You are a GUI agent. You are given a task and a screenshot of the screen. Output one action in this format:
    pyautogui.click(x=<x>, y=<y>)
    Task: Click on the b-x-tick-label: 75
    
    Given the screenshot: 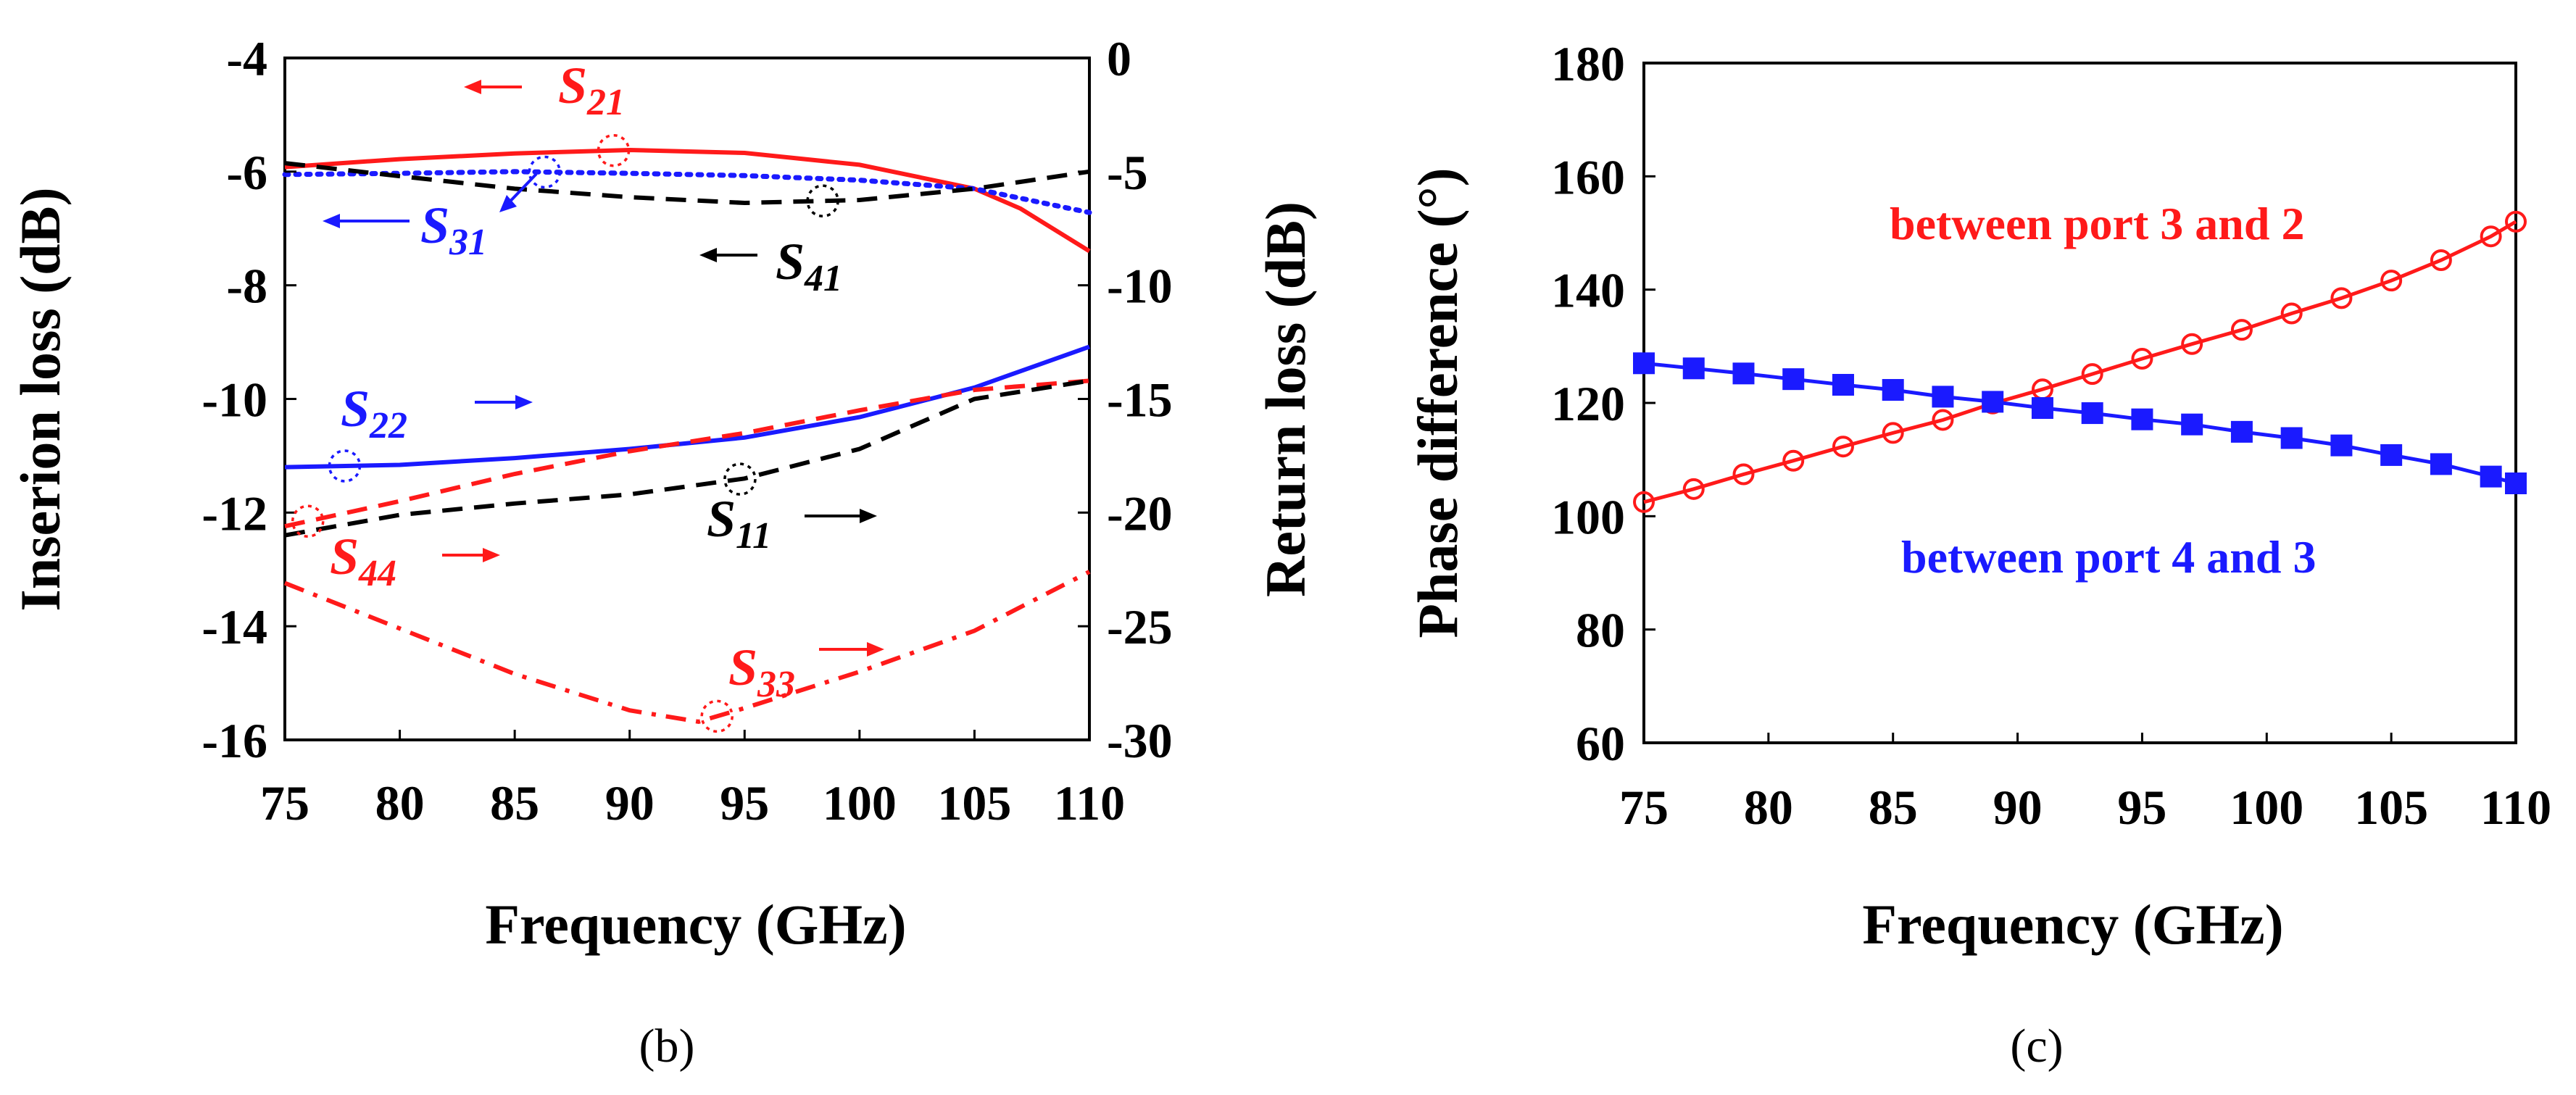 What is the action you would take?
    pyautogui.click(x=284, y=802)
    